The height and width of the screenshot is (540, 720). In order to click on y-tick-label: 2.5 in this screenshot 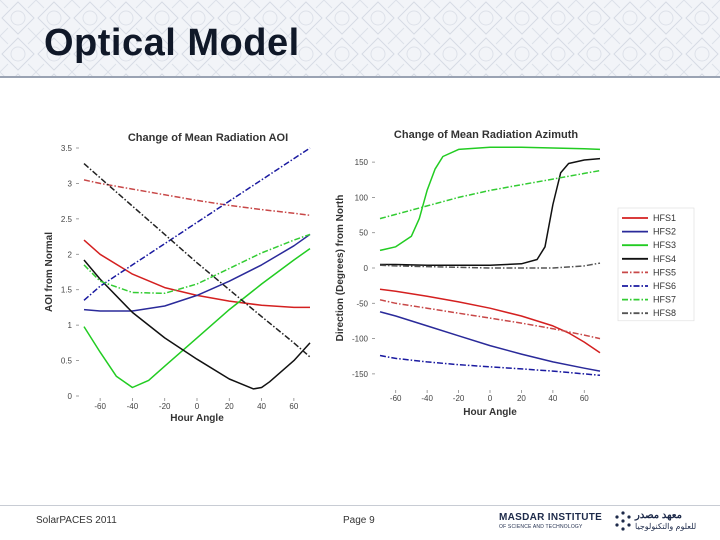, I will do `click(67, 219)`.